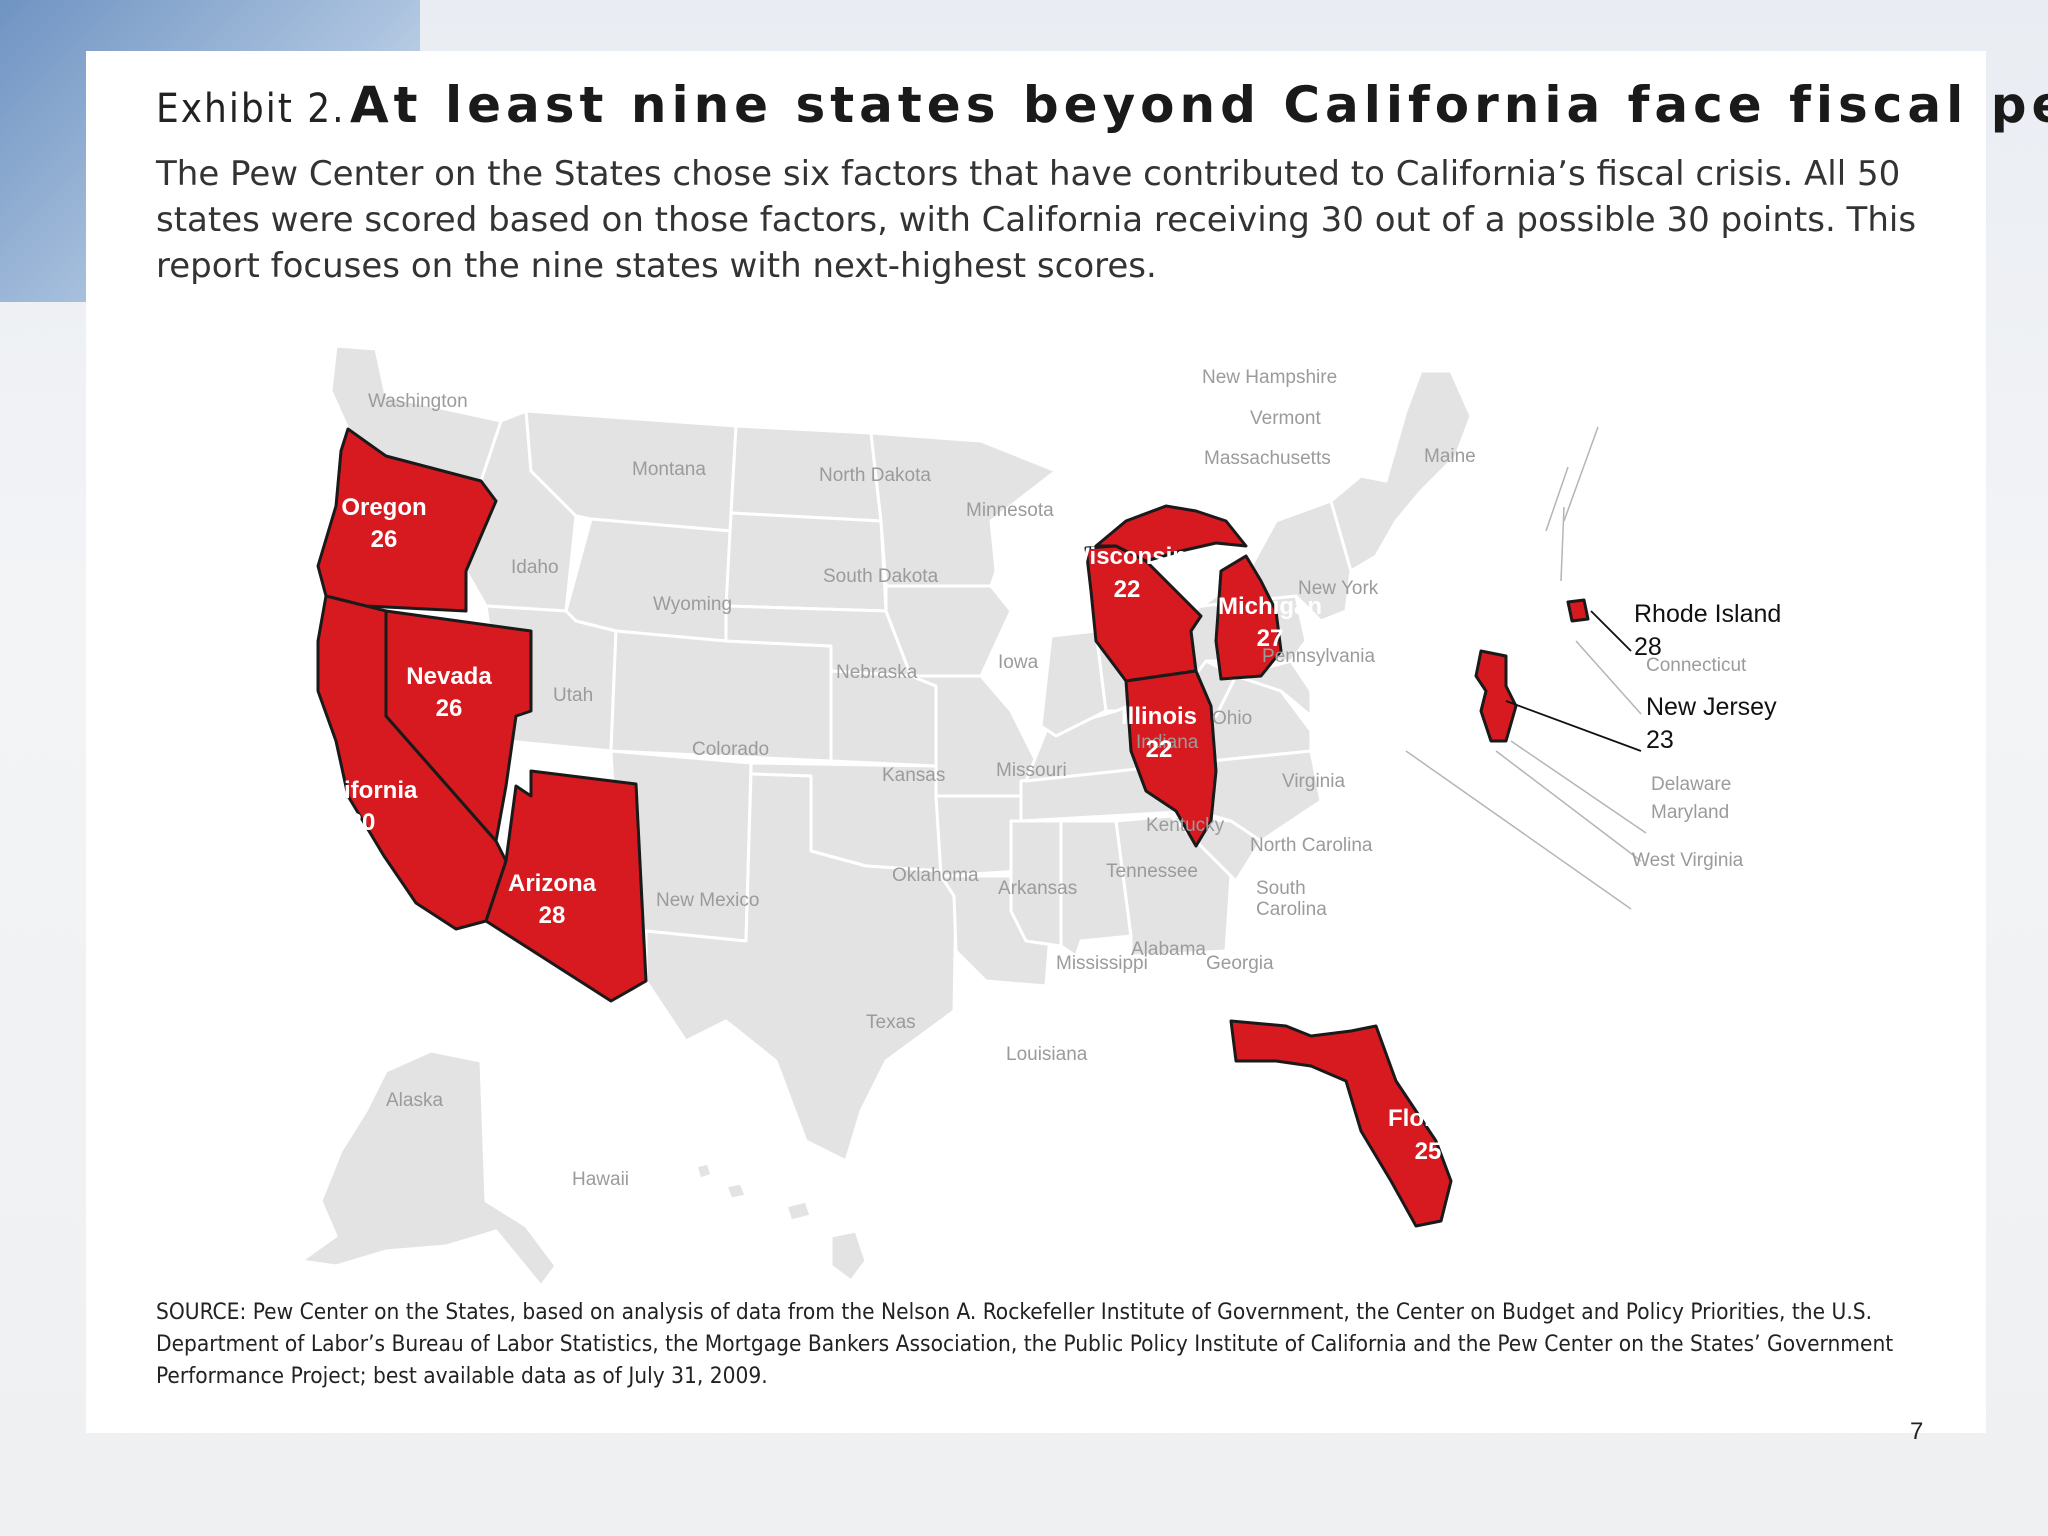 The width and height of the screenshot is (2048, 1536). Describe the element at coordinates (1318, 656) in the screenshot. I see `label-pennsylvania: Pennsylvania` at that location.